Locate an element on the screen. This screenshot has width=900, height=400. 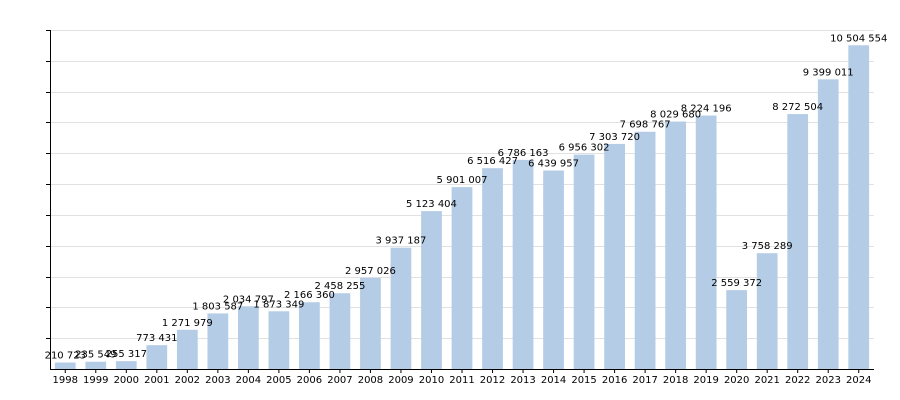
bar-2021 is located at coordinates (767, 311).